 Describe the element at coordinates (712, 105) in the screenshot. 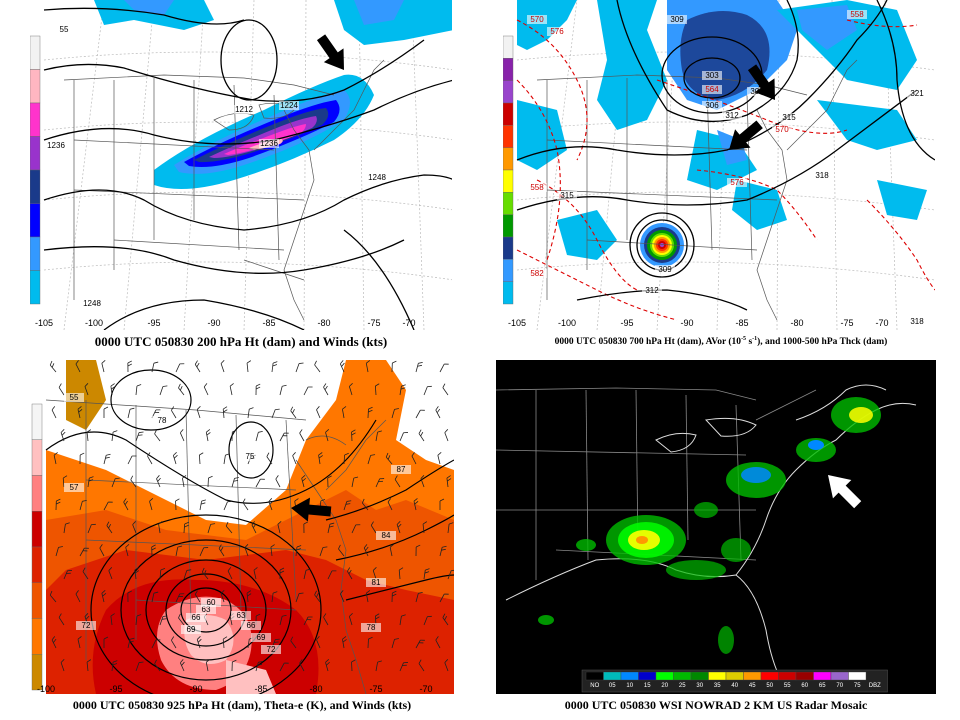

I see `contour-label: 306` at that location.